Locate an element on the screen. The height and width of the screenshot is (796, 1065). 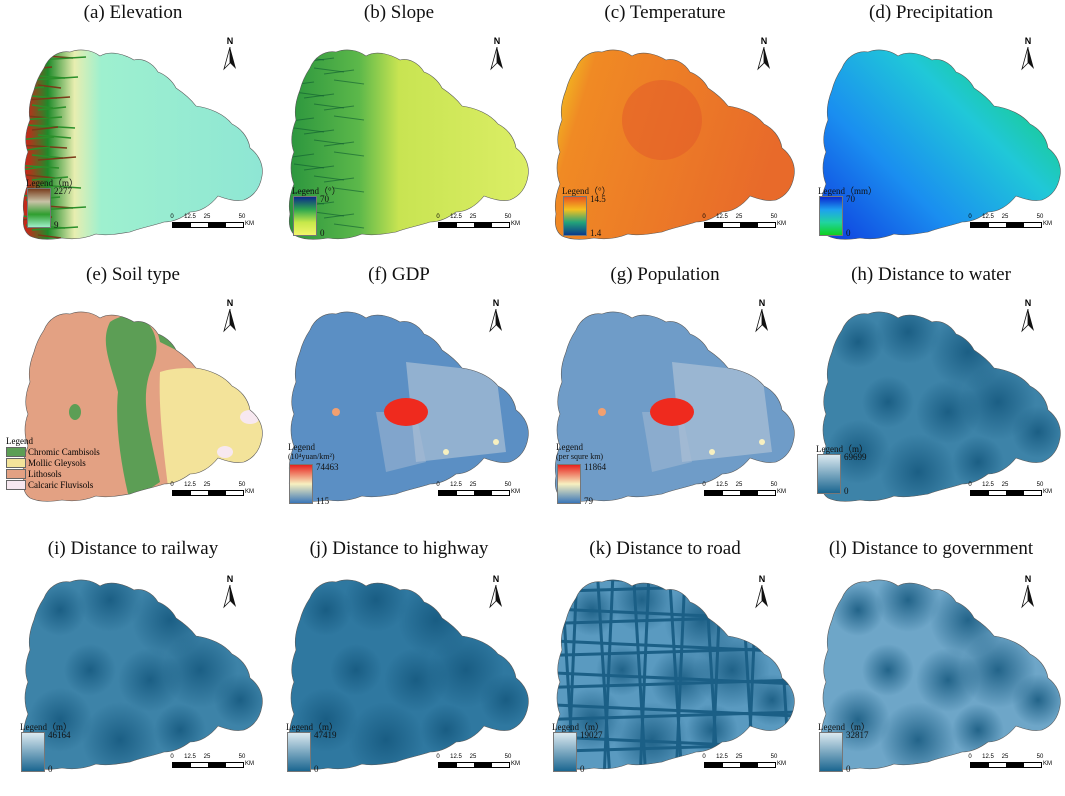
panel-title: (b) Slope is located at coordinates (399, 12).